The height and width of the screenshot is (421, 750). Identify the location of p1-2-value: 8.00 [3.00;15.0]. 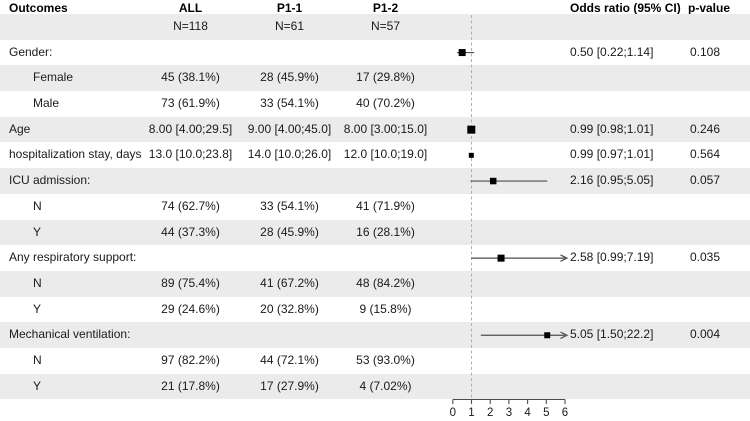
(385, 128).